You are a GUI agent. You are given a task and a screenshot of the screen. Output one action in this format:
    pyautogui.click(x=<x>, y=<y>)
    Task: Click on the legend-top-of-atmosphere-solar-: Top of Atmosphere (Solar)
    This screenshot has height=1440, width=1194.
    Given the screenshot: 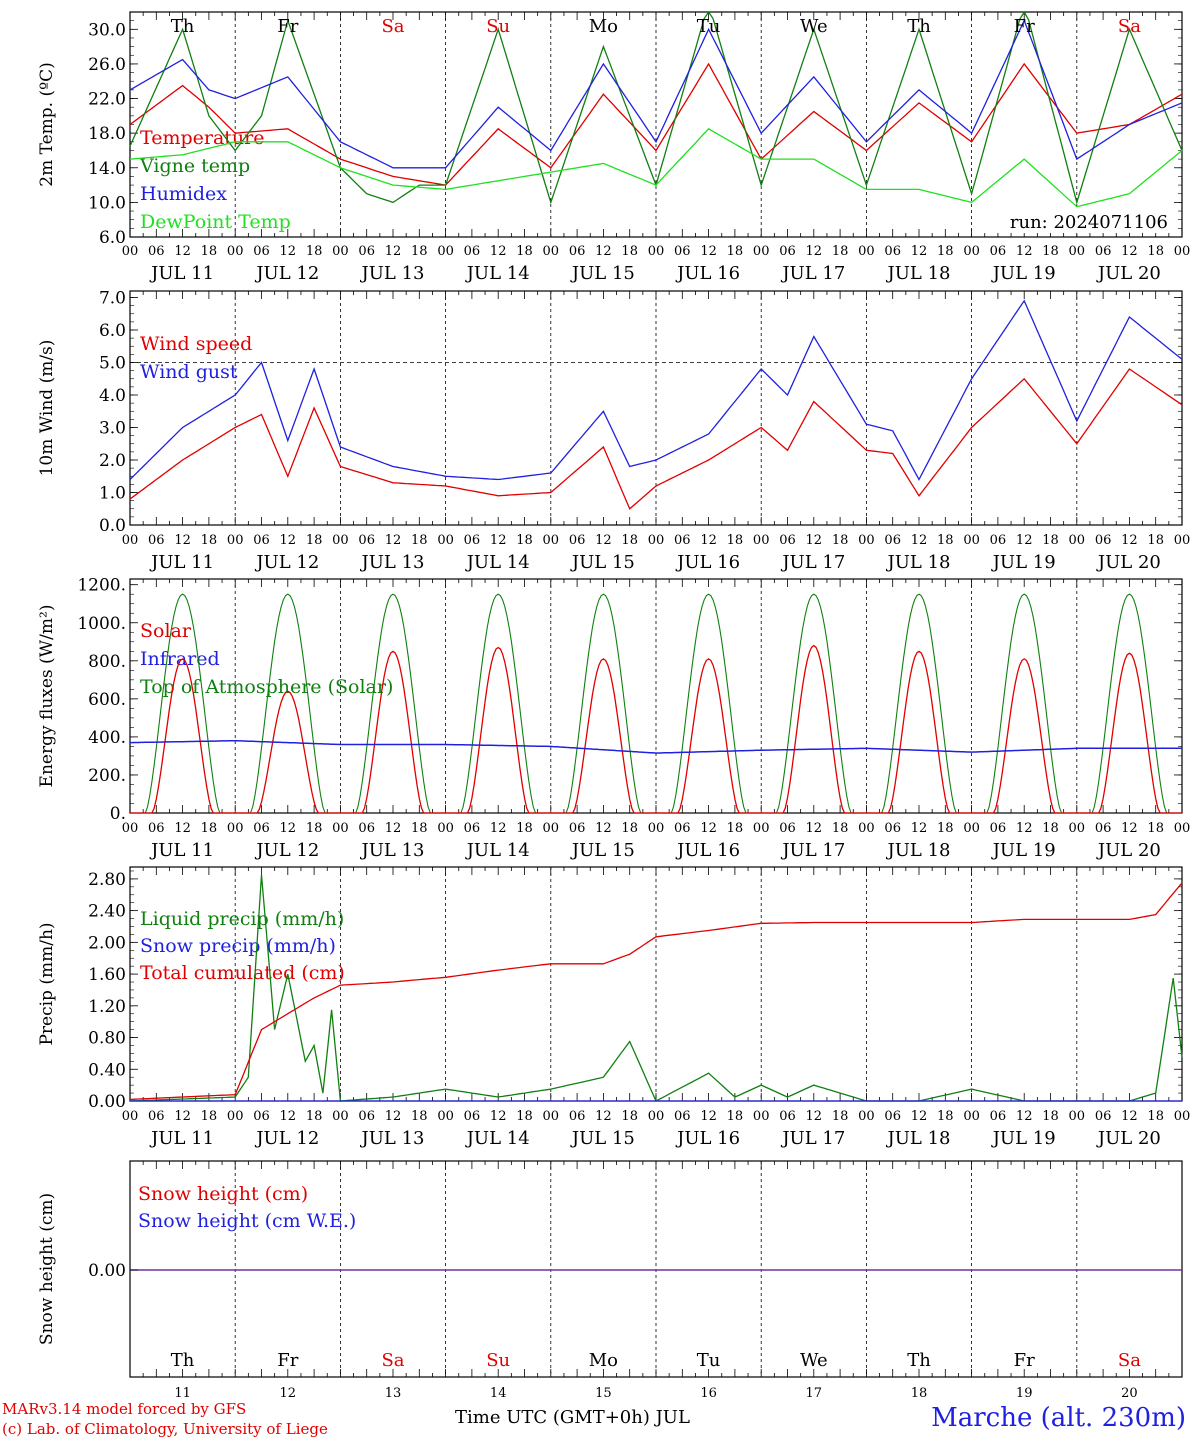 What is the action you would take?
    pyautogui.click(x=266, y=687)
    